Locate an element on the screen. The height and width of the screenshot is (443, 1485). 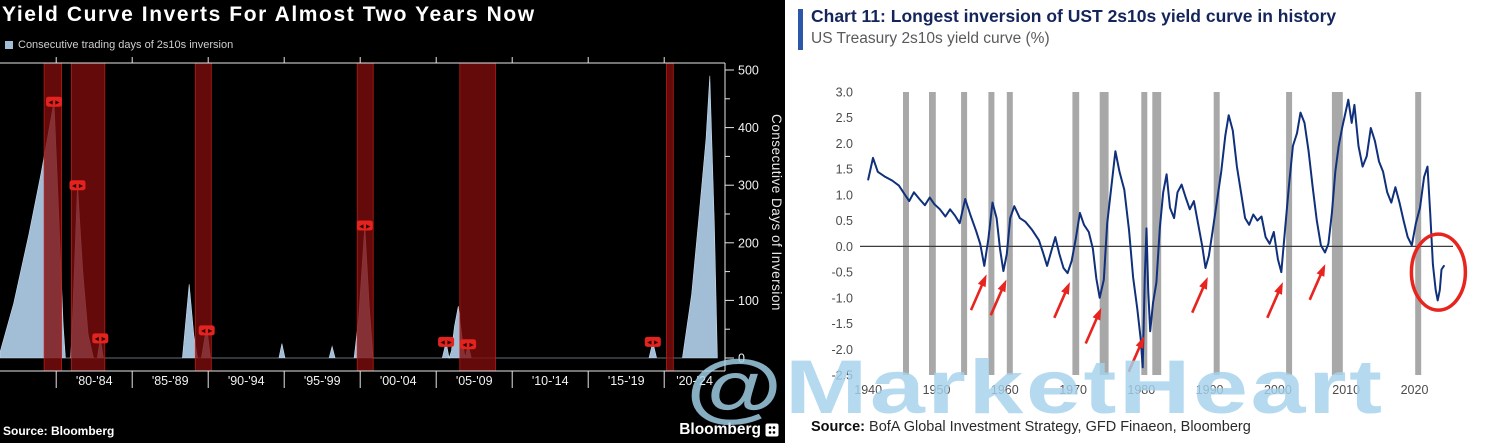
svg-text: 400 is located at coordinates (748, 128).